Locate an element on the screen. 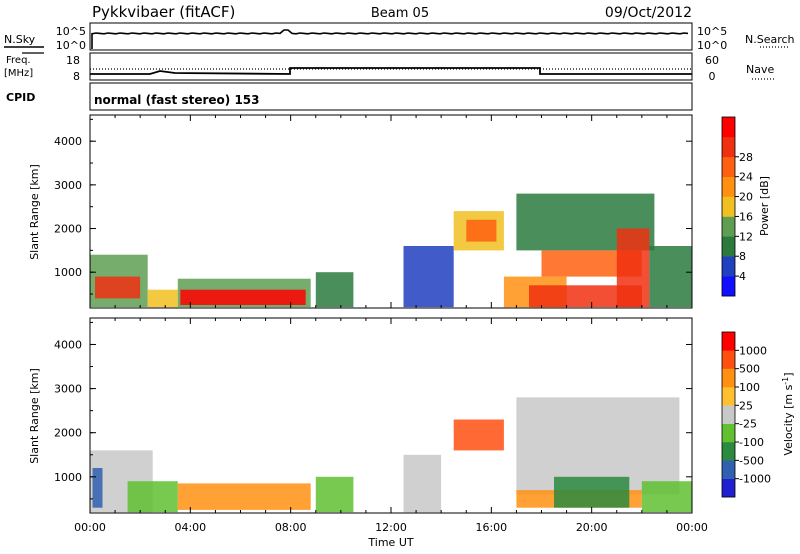  power-colorbar-label: 20 is located at coordinates (746, 197).